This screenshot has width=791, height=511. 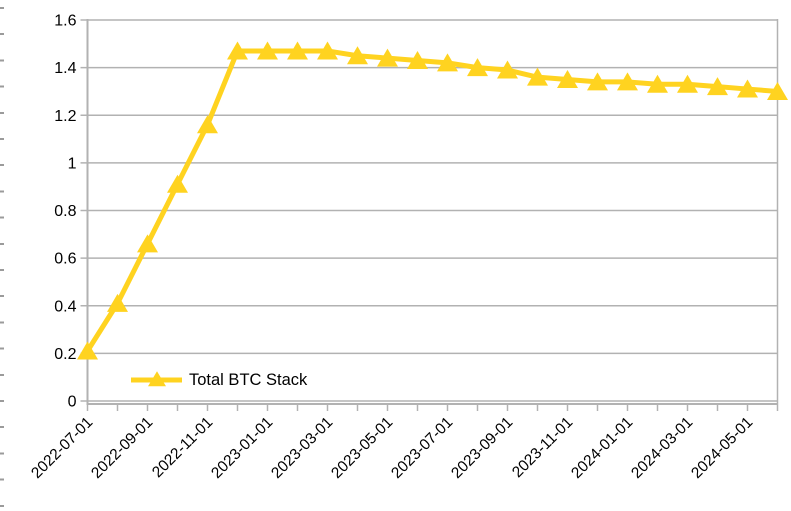 What do you see at coordinates (65, 306) in the screenshot?
I see `y-axis-tick-label: 0.4` at bounding box center [65, 306].